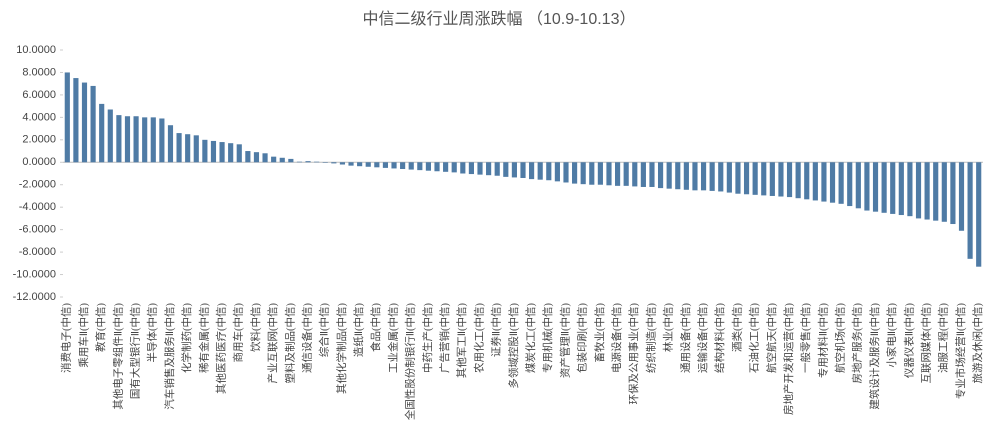 This screenshot has height=444, width=998. Describe the element at coordinates (410, 362) in the screenshot. I see `x-tick-label: 全国性股份制银行Ⅱ(中信)` at that location.